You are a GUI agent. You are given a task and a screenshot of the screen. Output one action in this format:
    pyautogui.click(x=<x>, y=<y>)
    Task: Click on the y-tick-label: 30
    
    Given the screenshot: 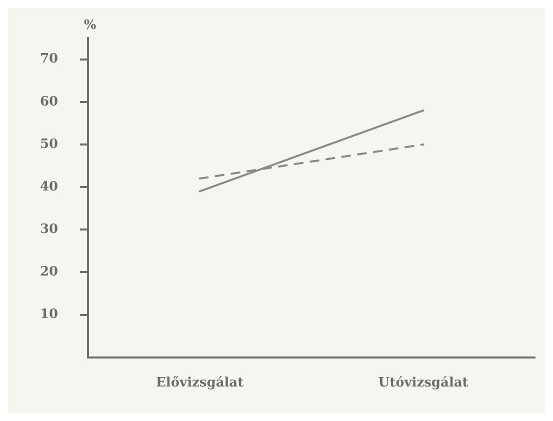 What is the action you would take?
    pyautogui.click(x=49, y=230)
    